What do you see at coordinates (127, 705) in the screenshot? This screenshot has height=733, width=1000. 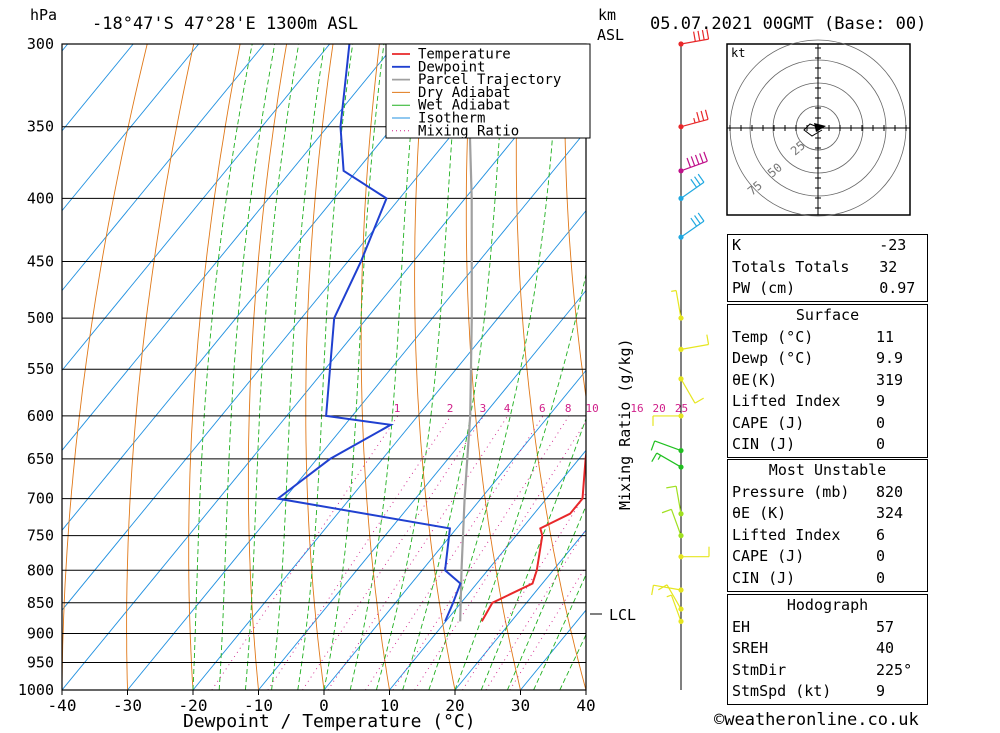 I see `x-tick-label: -30` at bounding box center [127, 705].